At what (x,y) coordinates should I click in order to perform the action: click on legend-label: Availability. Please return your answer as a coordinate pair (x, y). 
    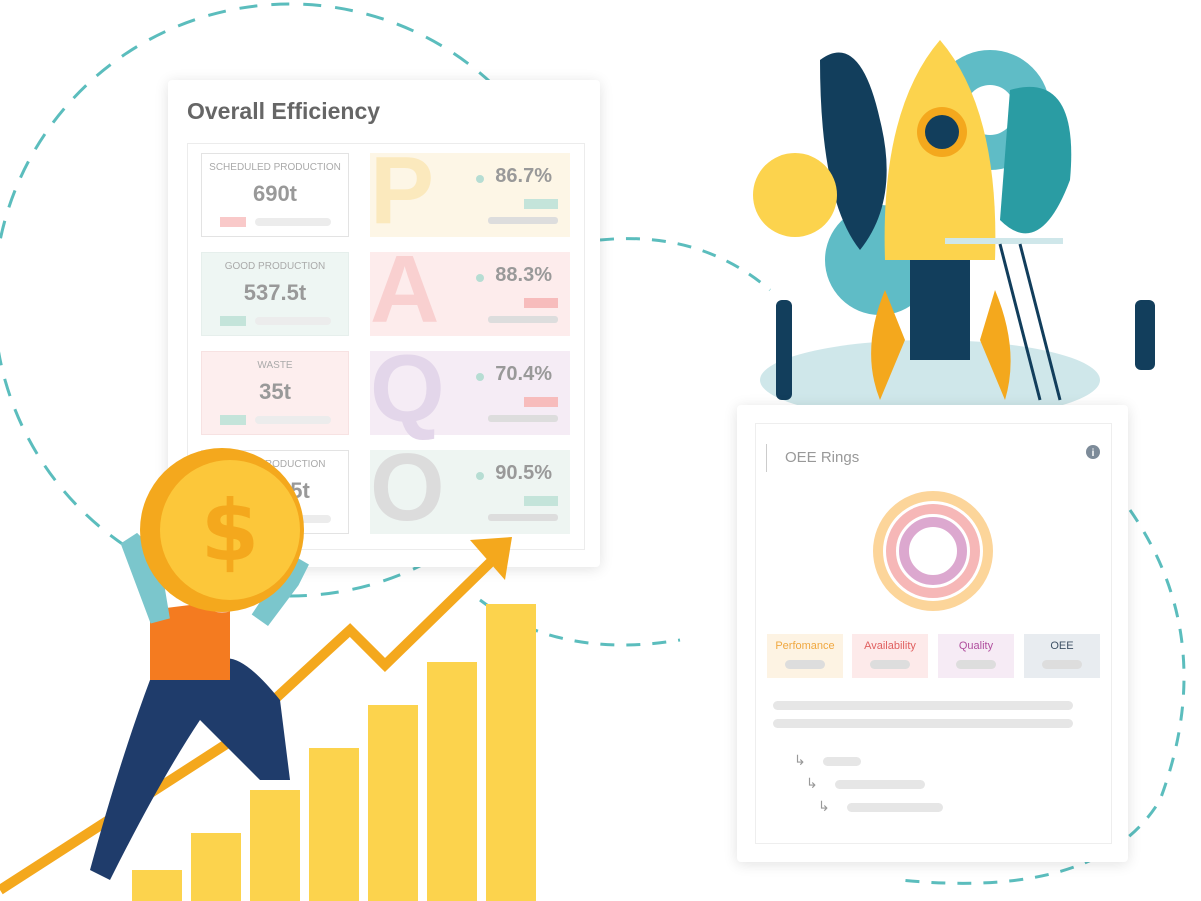
    Looking at the image, I should click on (890, 646).